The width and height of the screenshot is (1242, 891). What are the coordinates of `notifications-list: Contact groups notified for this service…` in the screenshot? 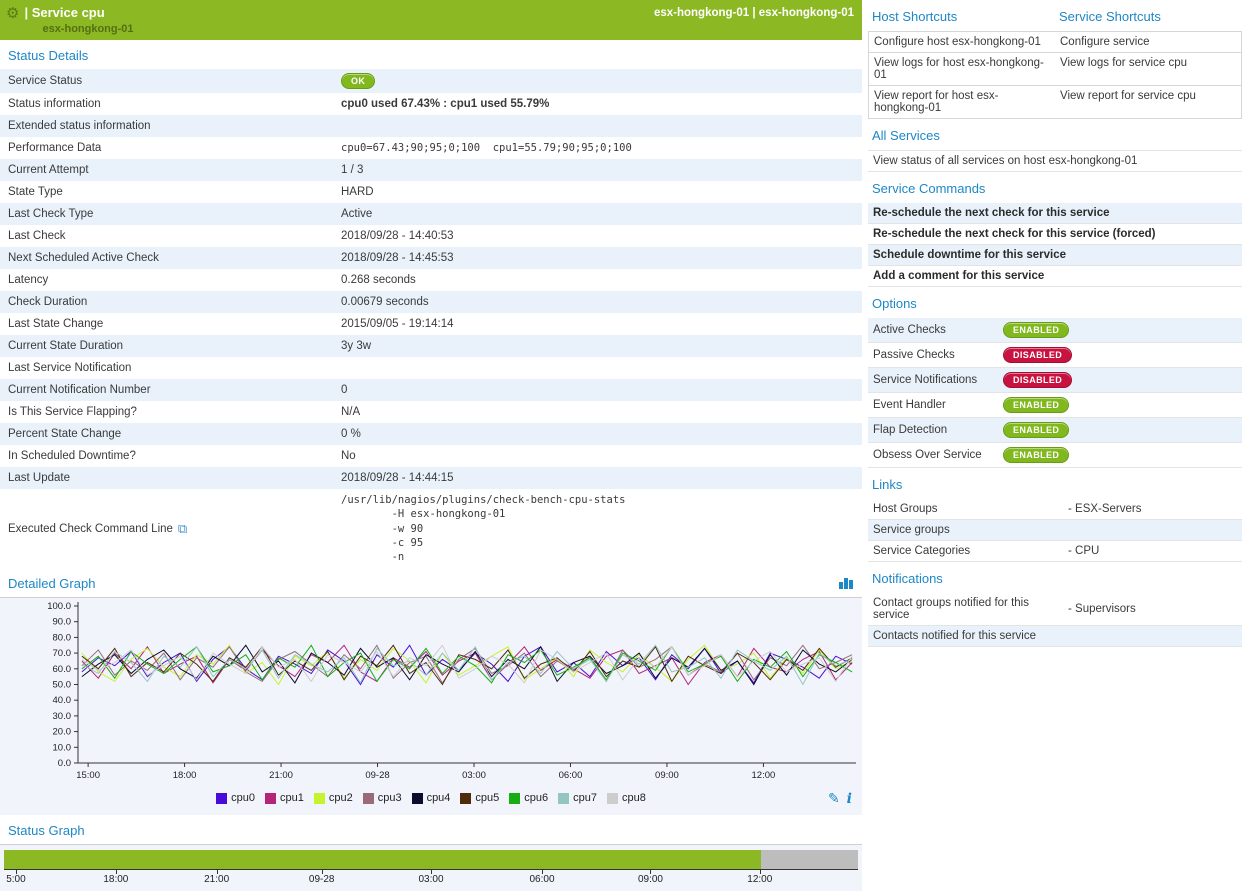 It's located at (1055, 620).